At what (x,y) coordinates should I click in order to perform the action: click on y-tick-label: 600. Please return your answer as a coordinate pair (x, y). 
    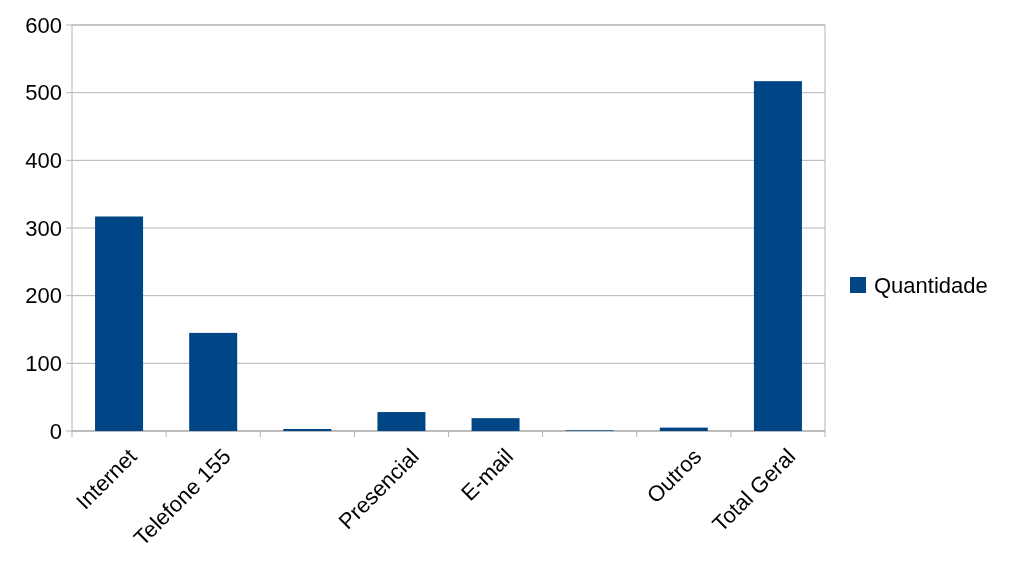
    Looking at the image, I should click on (43, 25).